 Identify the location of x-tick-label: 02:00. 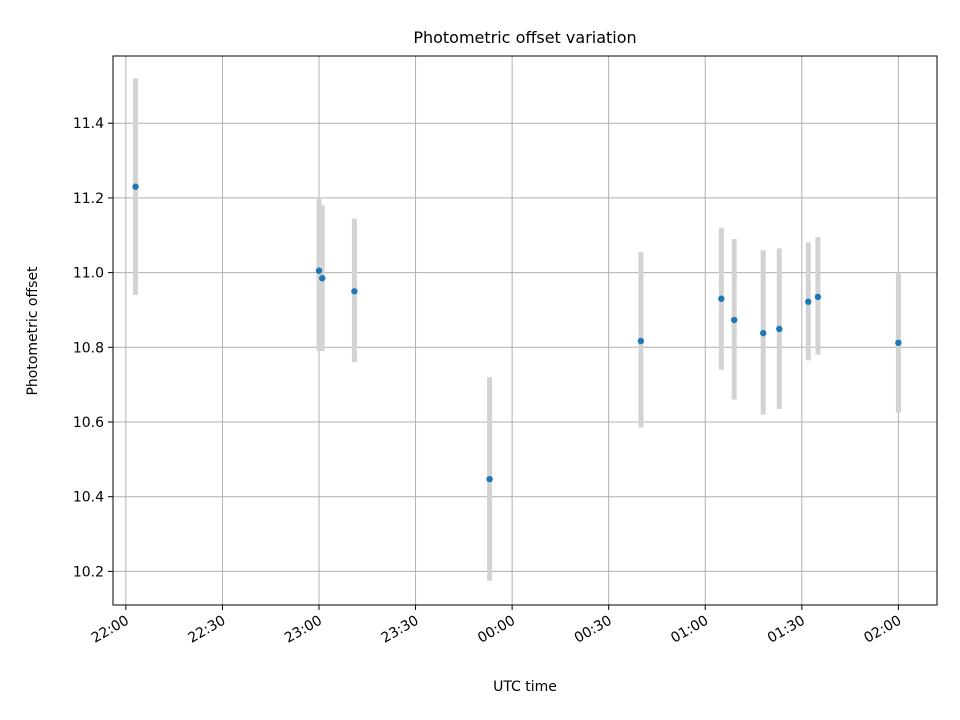
(882, 630).